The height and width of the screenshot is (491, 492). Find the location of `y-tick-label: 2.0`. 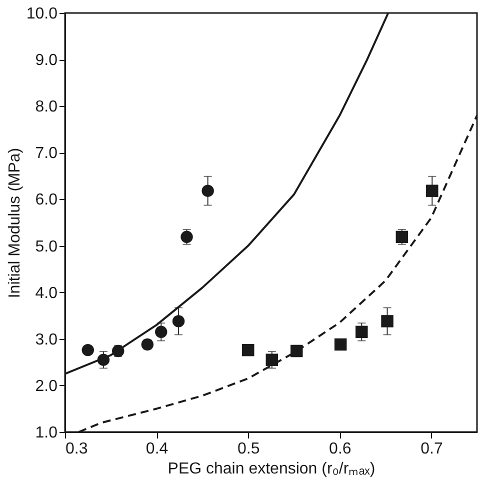

y-tick-label: 2.0 is located at coordinates (46, 386).